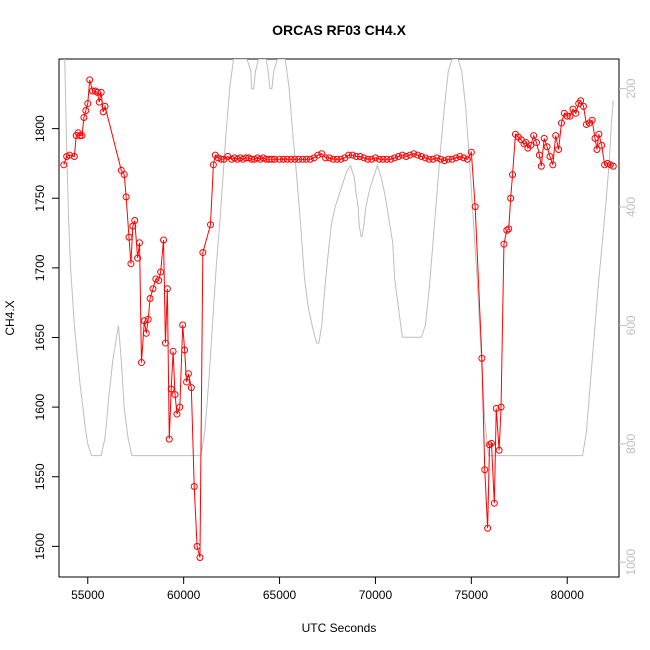 Image resolution: width=650 pixels, height=650 pixels. Describe the element at coordinates (327, 589) in the screenshot. I see `x-axis-ticks: 55000 60000 65000 70000 75000 80000` at that location.